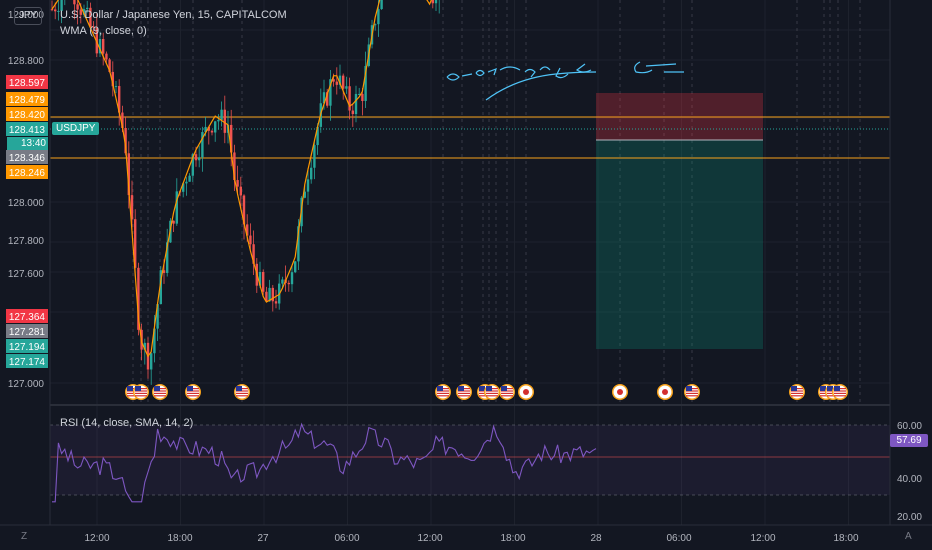 This screenshot has width=932, height=550. I want to click on price-badge: 127.364, so click(27, 316).